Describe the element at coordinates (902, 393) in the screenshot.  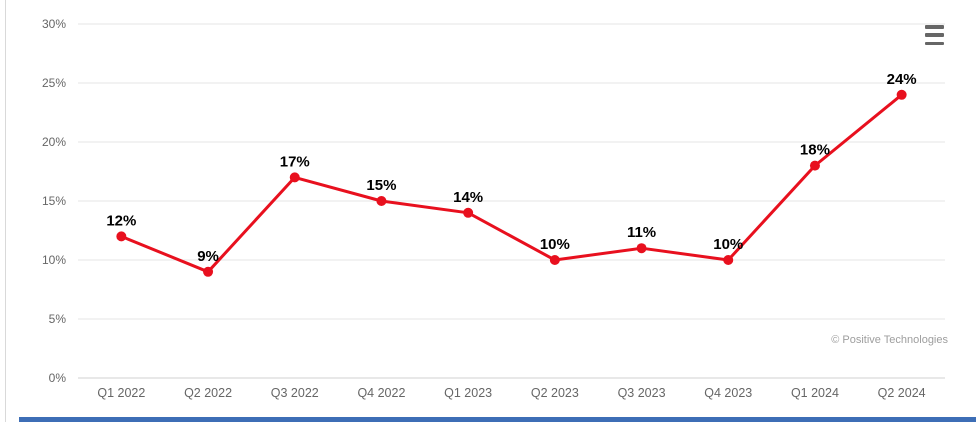
I see `x-axis-category-label: Q2 2024` at that location.